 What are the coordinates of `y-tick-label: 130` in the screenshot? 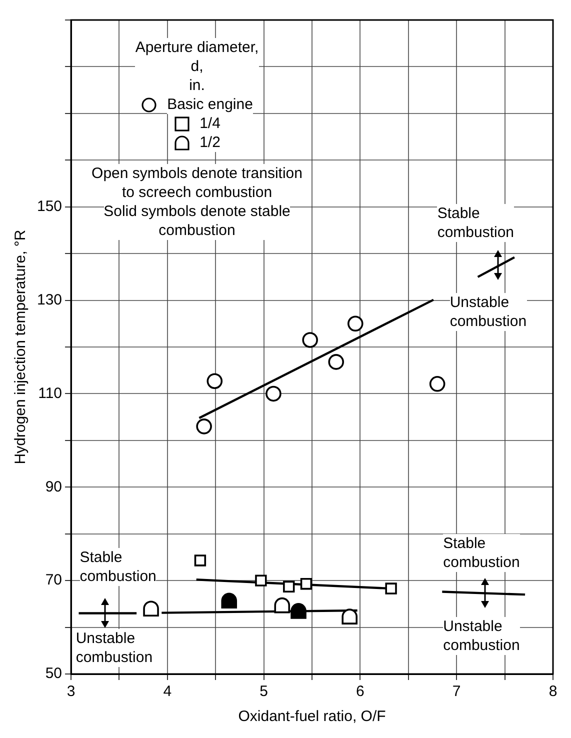 It's located at (49, 299).